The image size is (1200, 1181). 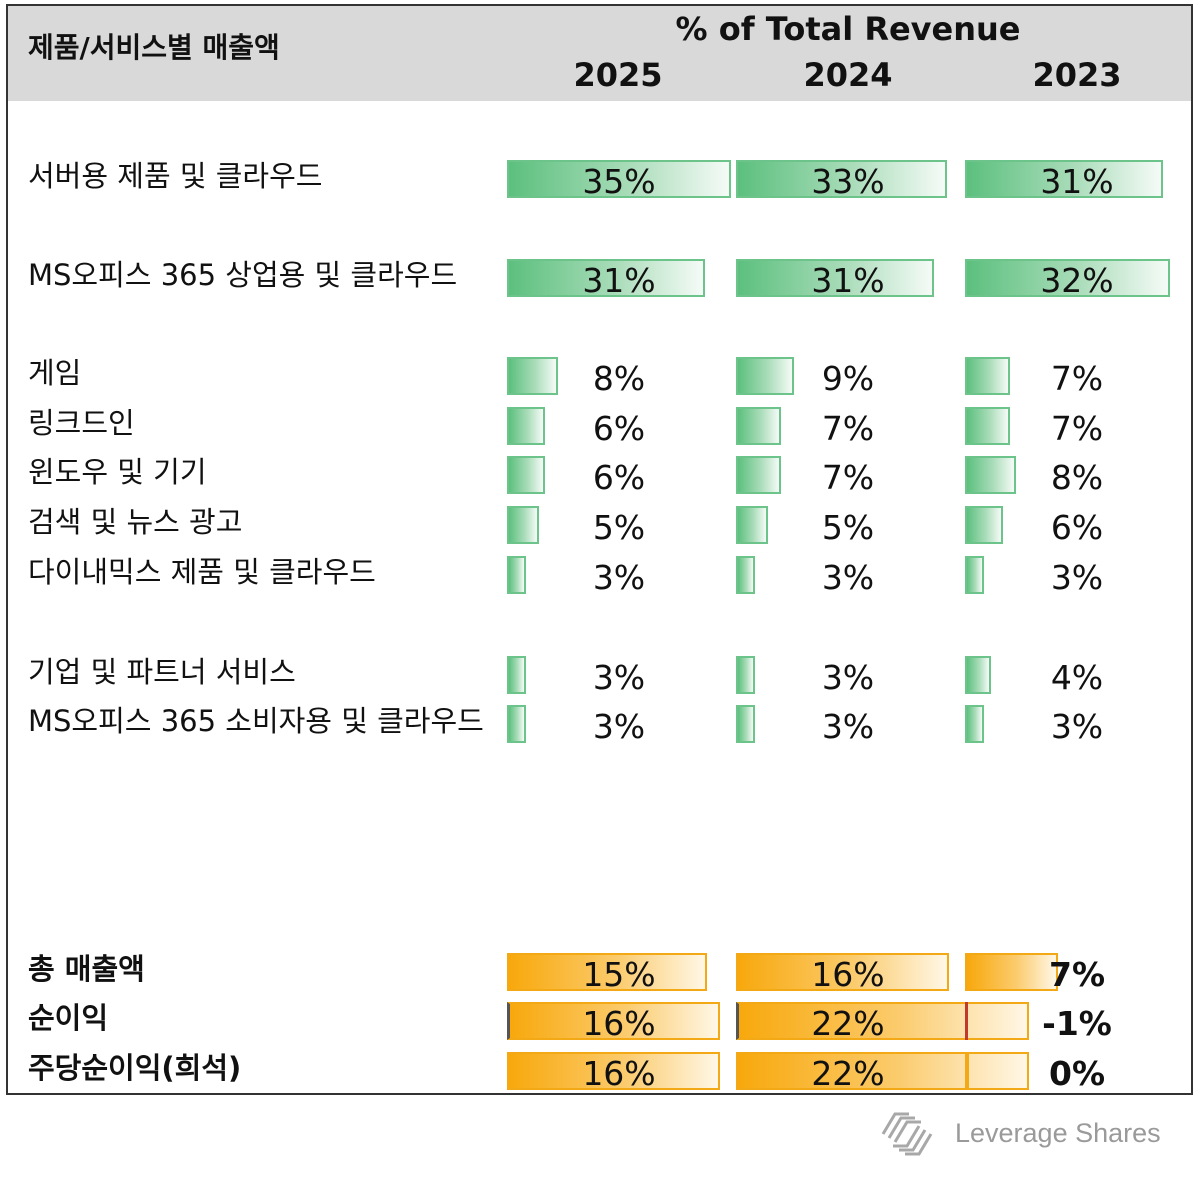 What do you see at coordinates (1077, 1023) in the screenshot?
I see `value-label-row-10-col-2: -1%` at bounding box center [1077, 1023].